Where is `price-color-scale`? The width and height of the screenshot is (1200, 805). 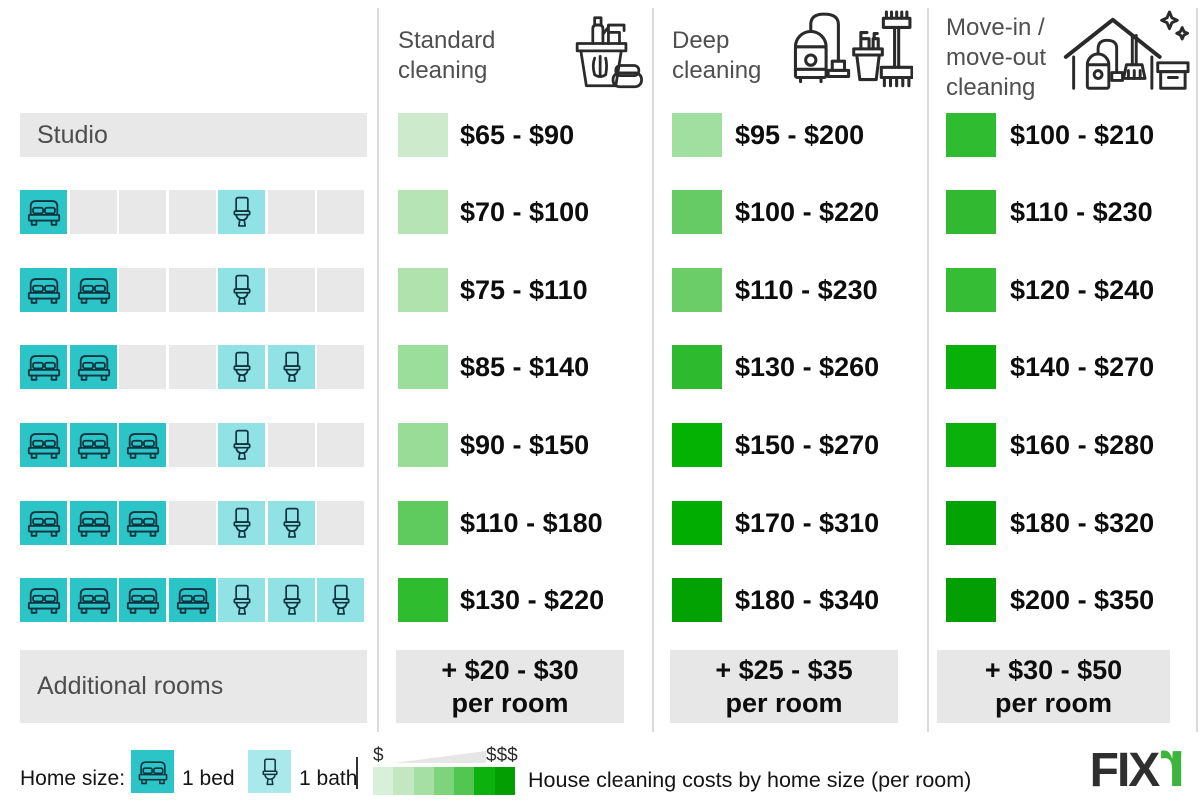
price-color-scale is located at coordinates (444, 781).